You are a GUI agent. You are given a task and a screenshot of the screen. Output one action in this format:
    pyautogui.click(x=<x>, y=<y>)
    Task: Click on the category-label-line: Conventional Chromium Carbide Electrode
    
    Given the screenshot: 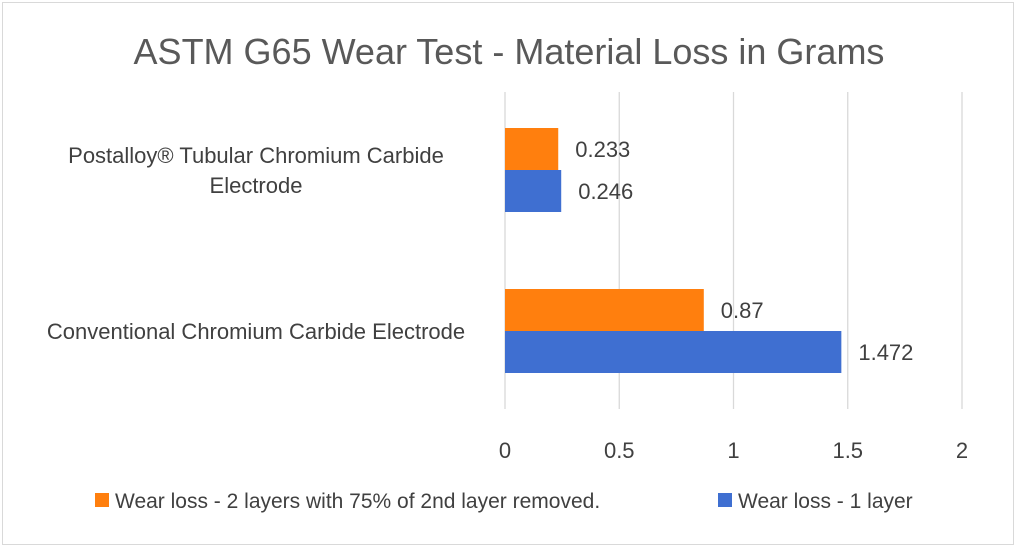 What is the action you would take?
    pyautogui.click(x=256, y=331)
    